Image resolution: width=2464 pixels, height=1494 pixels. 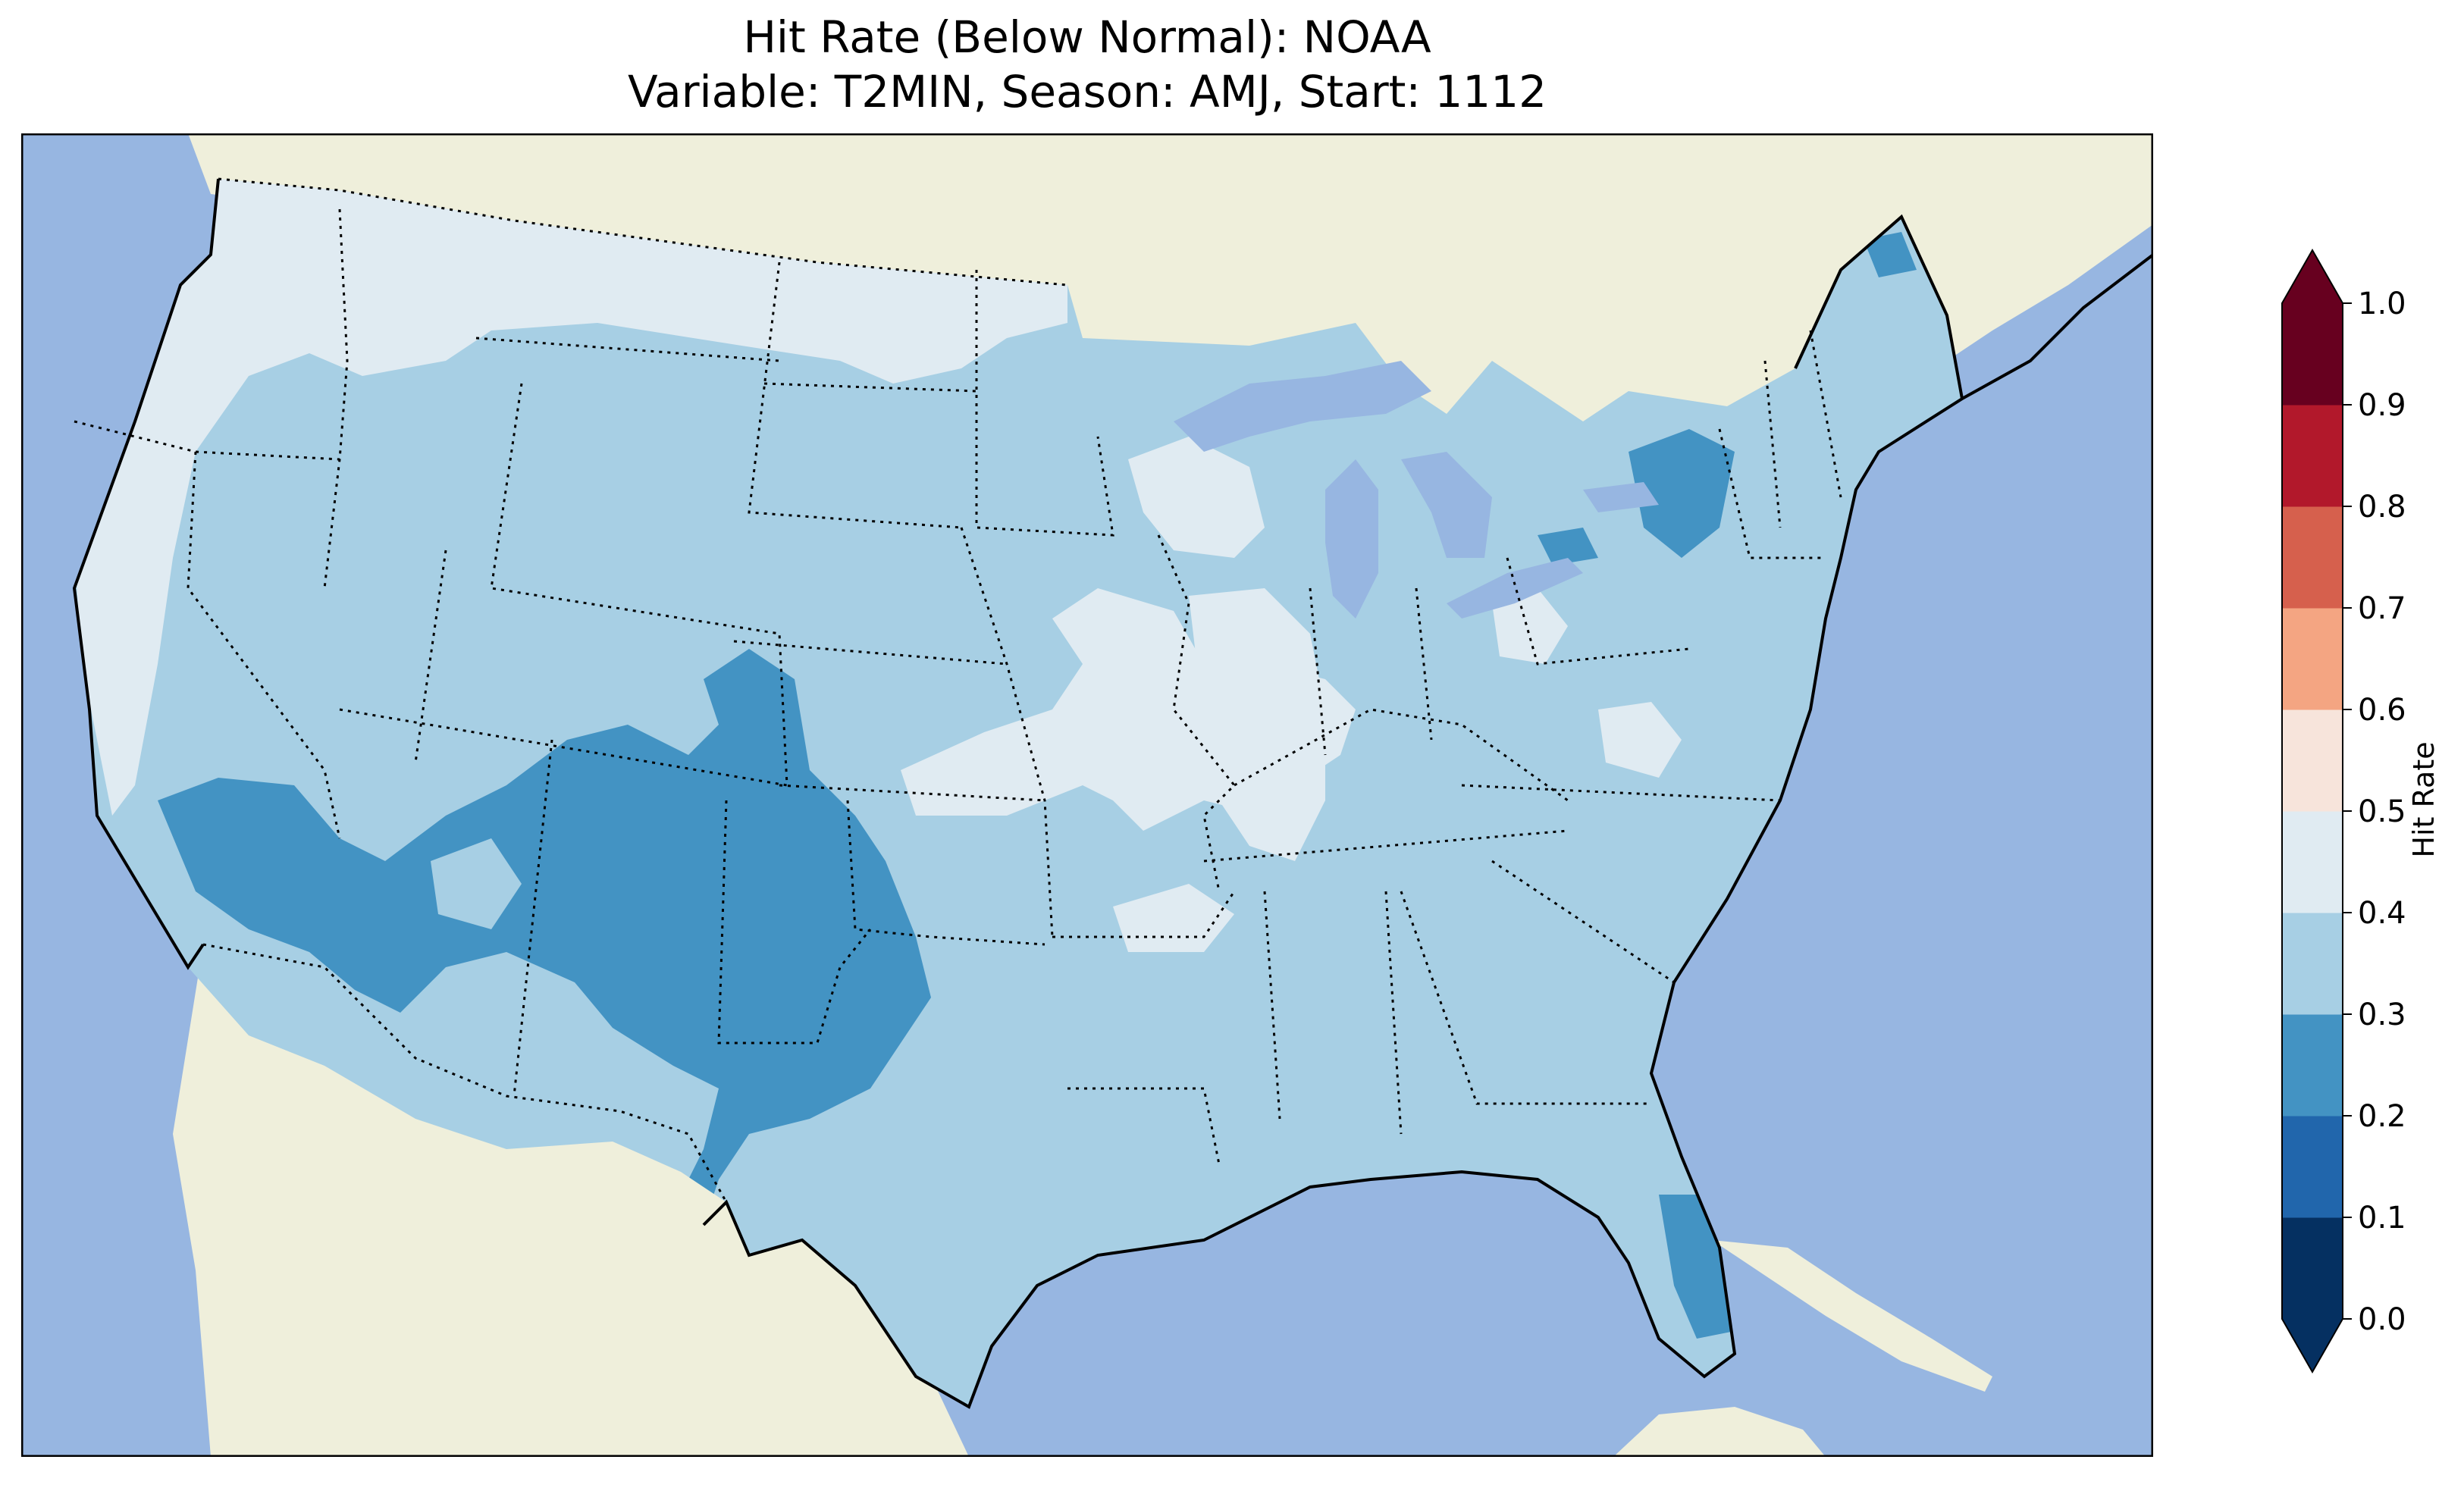 What do you see at coordinates (1197, 713) in the screenshot?
I see `border-missouri-illinois` at bounding box center [1197, 713].